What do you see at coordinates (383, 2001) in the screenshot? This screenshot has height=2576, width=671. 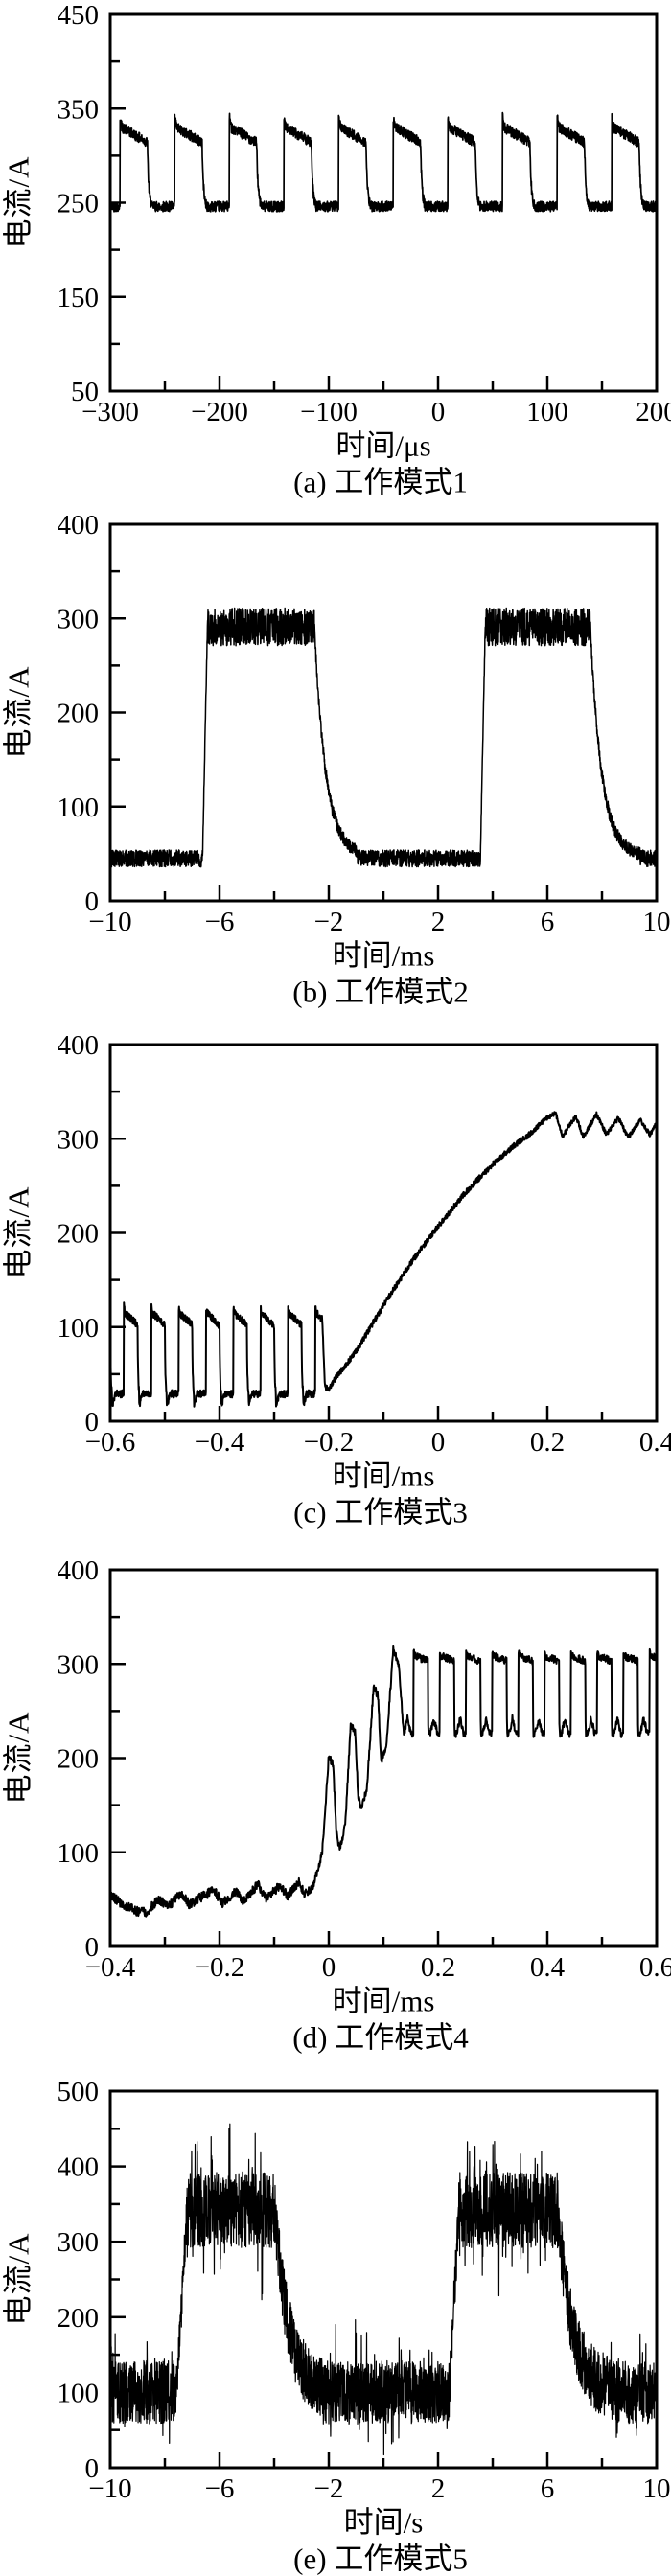 I see `x-axis-label-d: 时间/ms` at bounding box center [383, 2001].